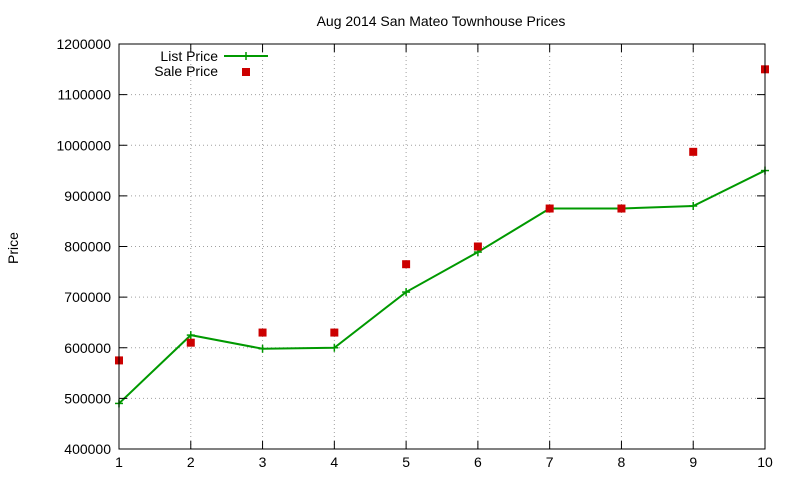 This screenshot has width=800, height=480. What do you see at coordinates (87, 196) in the screenshot?
I see `y-tick-label: 900000` at bounding box center [87, 196].